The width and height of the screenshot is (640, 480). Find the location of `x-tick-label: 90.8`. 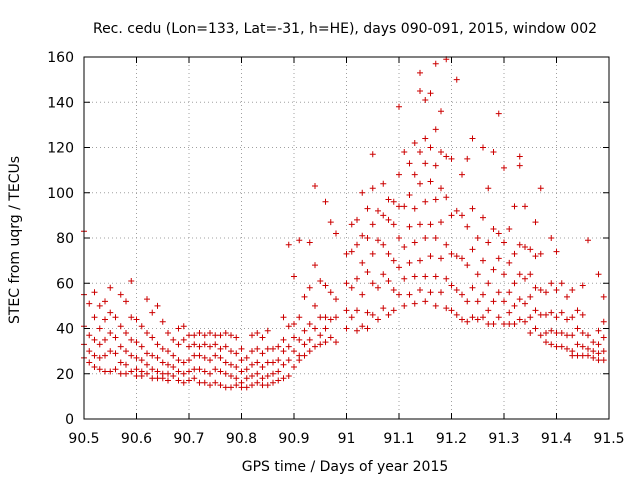

x-tick-label: 90.8 is located at coordinates (241, 439).